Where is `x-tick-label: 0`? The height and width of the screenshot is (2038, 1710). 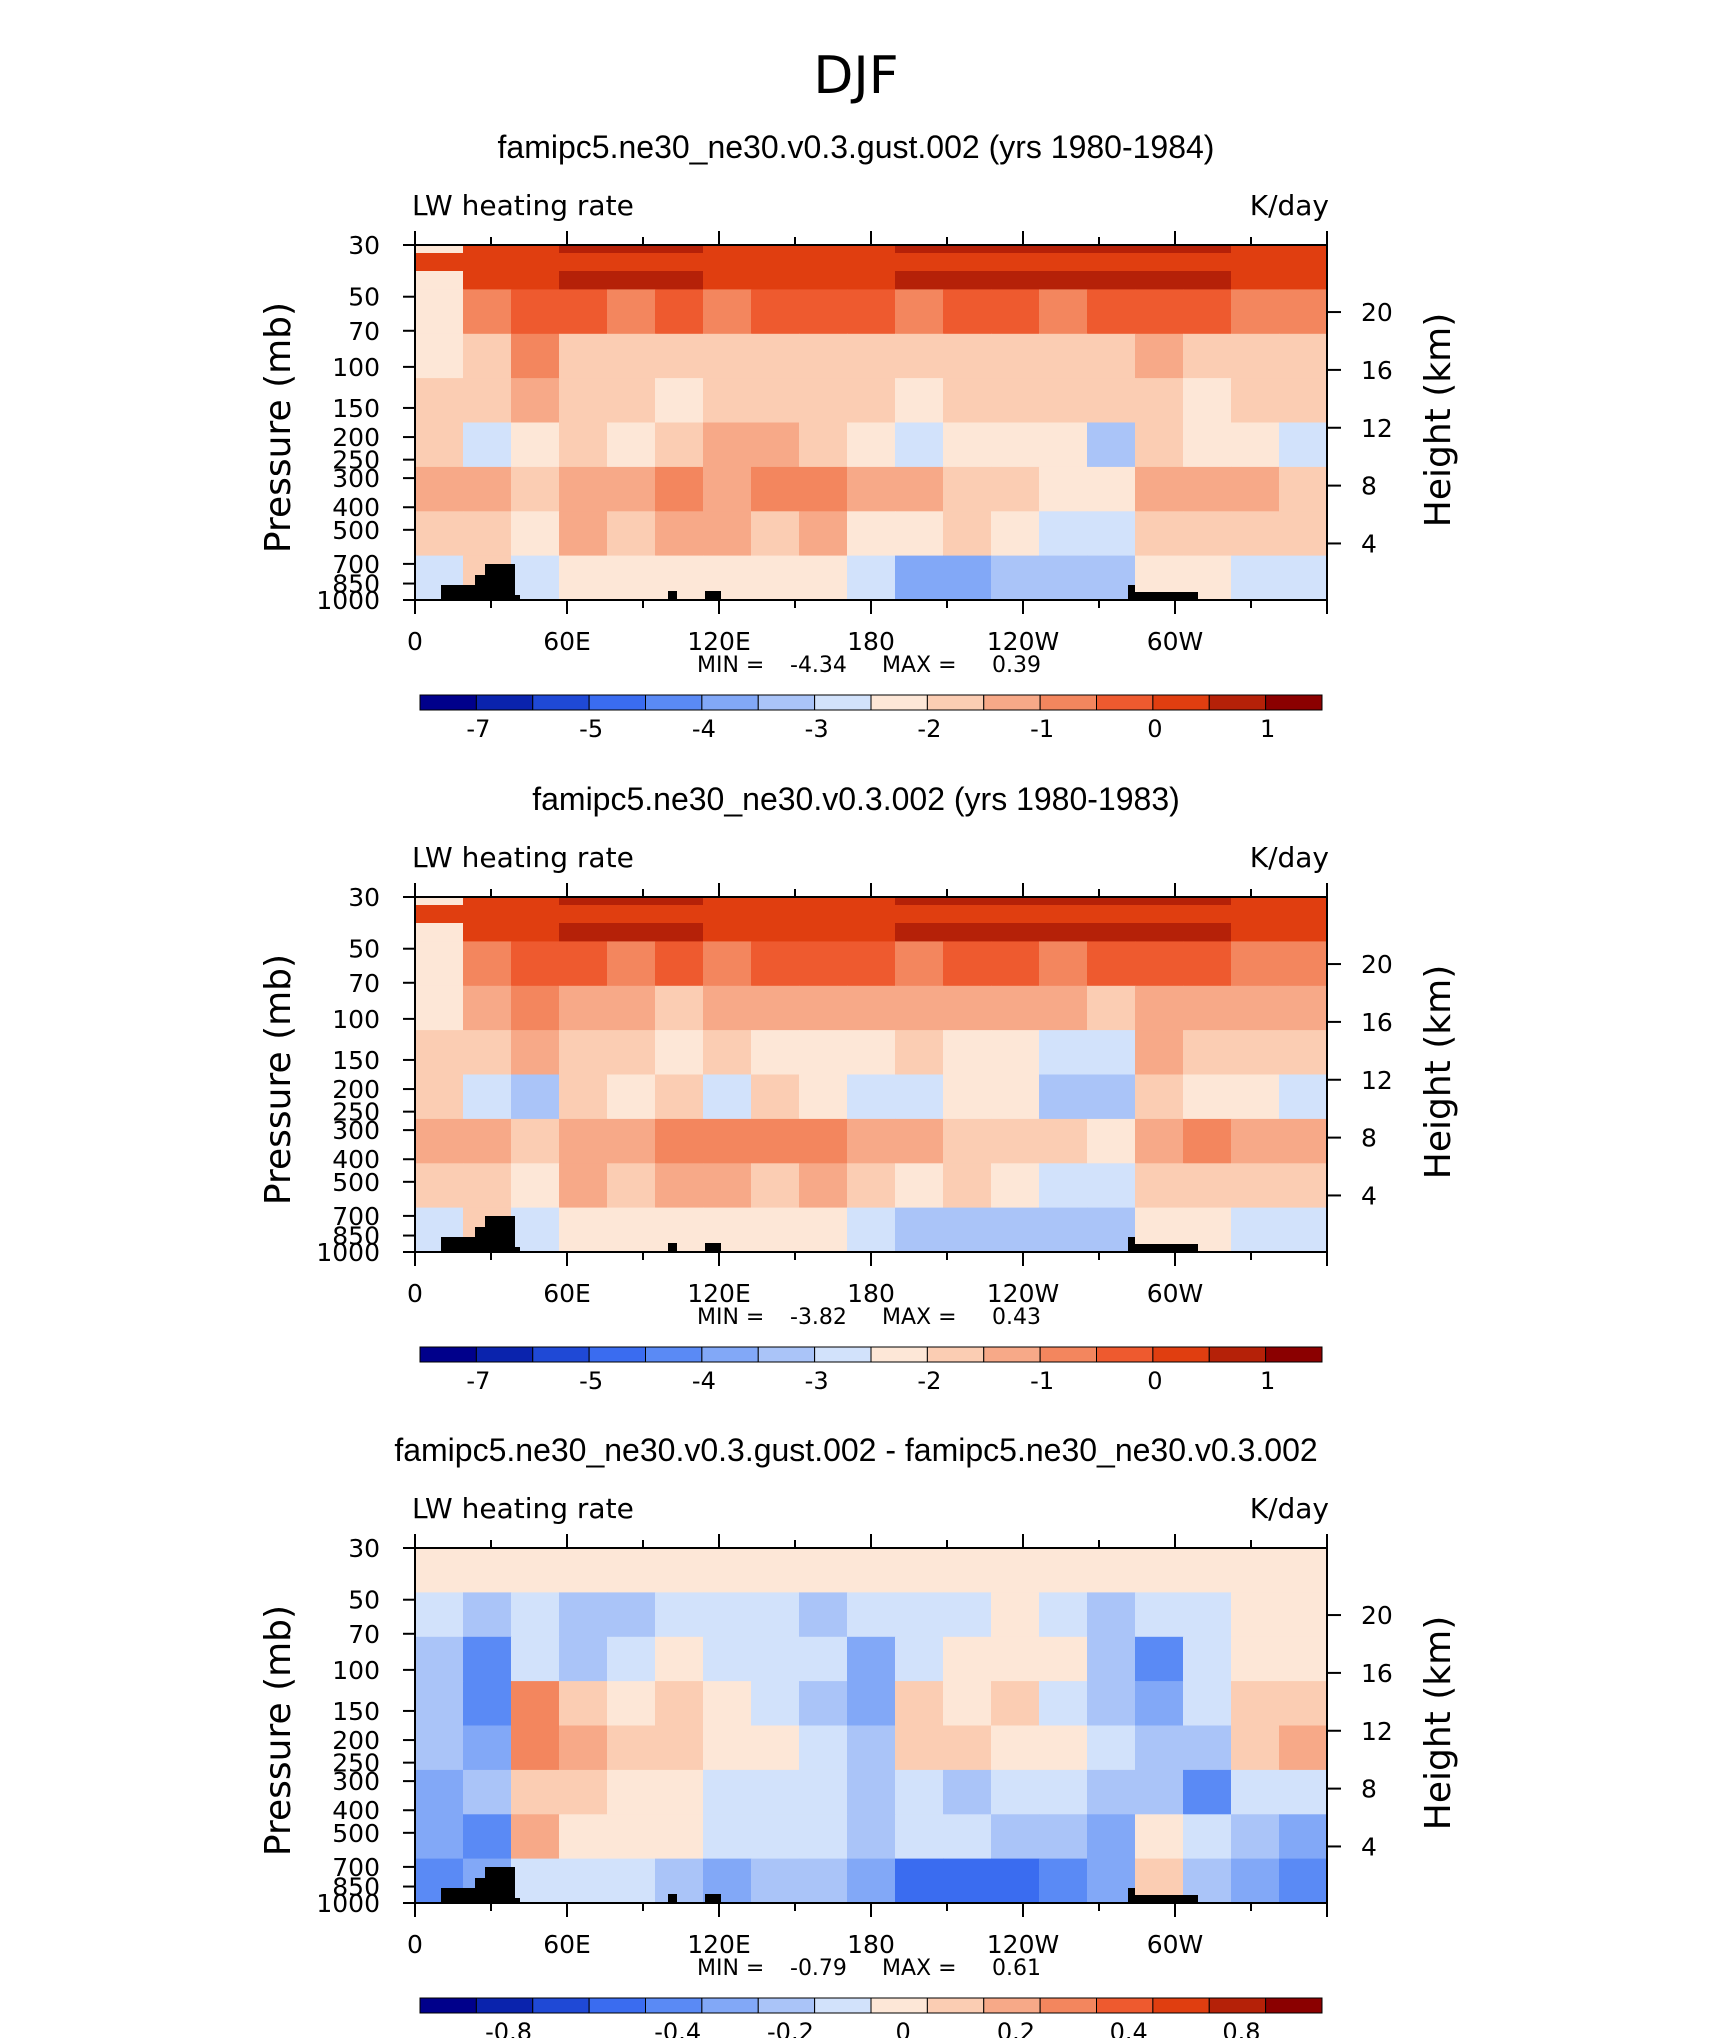
x-tick-label: 0 is located at coordinates (415, 641).